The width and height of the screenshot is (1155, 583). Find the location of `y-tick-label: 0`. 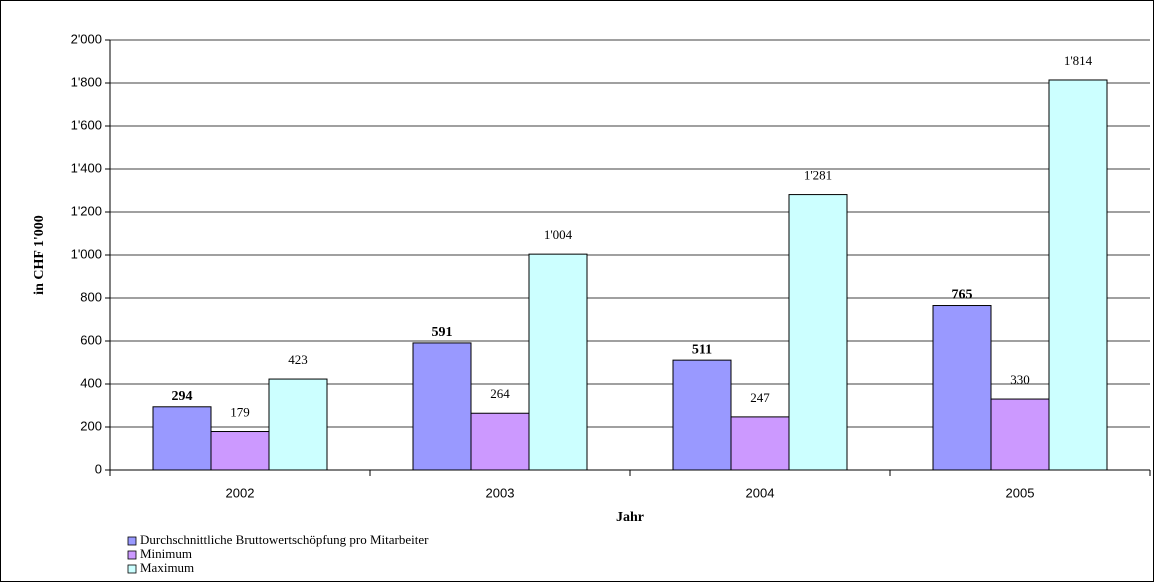

y-tick-label: 0 is located at coordinates (98, 468).